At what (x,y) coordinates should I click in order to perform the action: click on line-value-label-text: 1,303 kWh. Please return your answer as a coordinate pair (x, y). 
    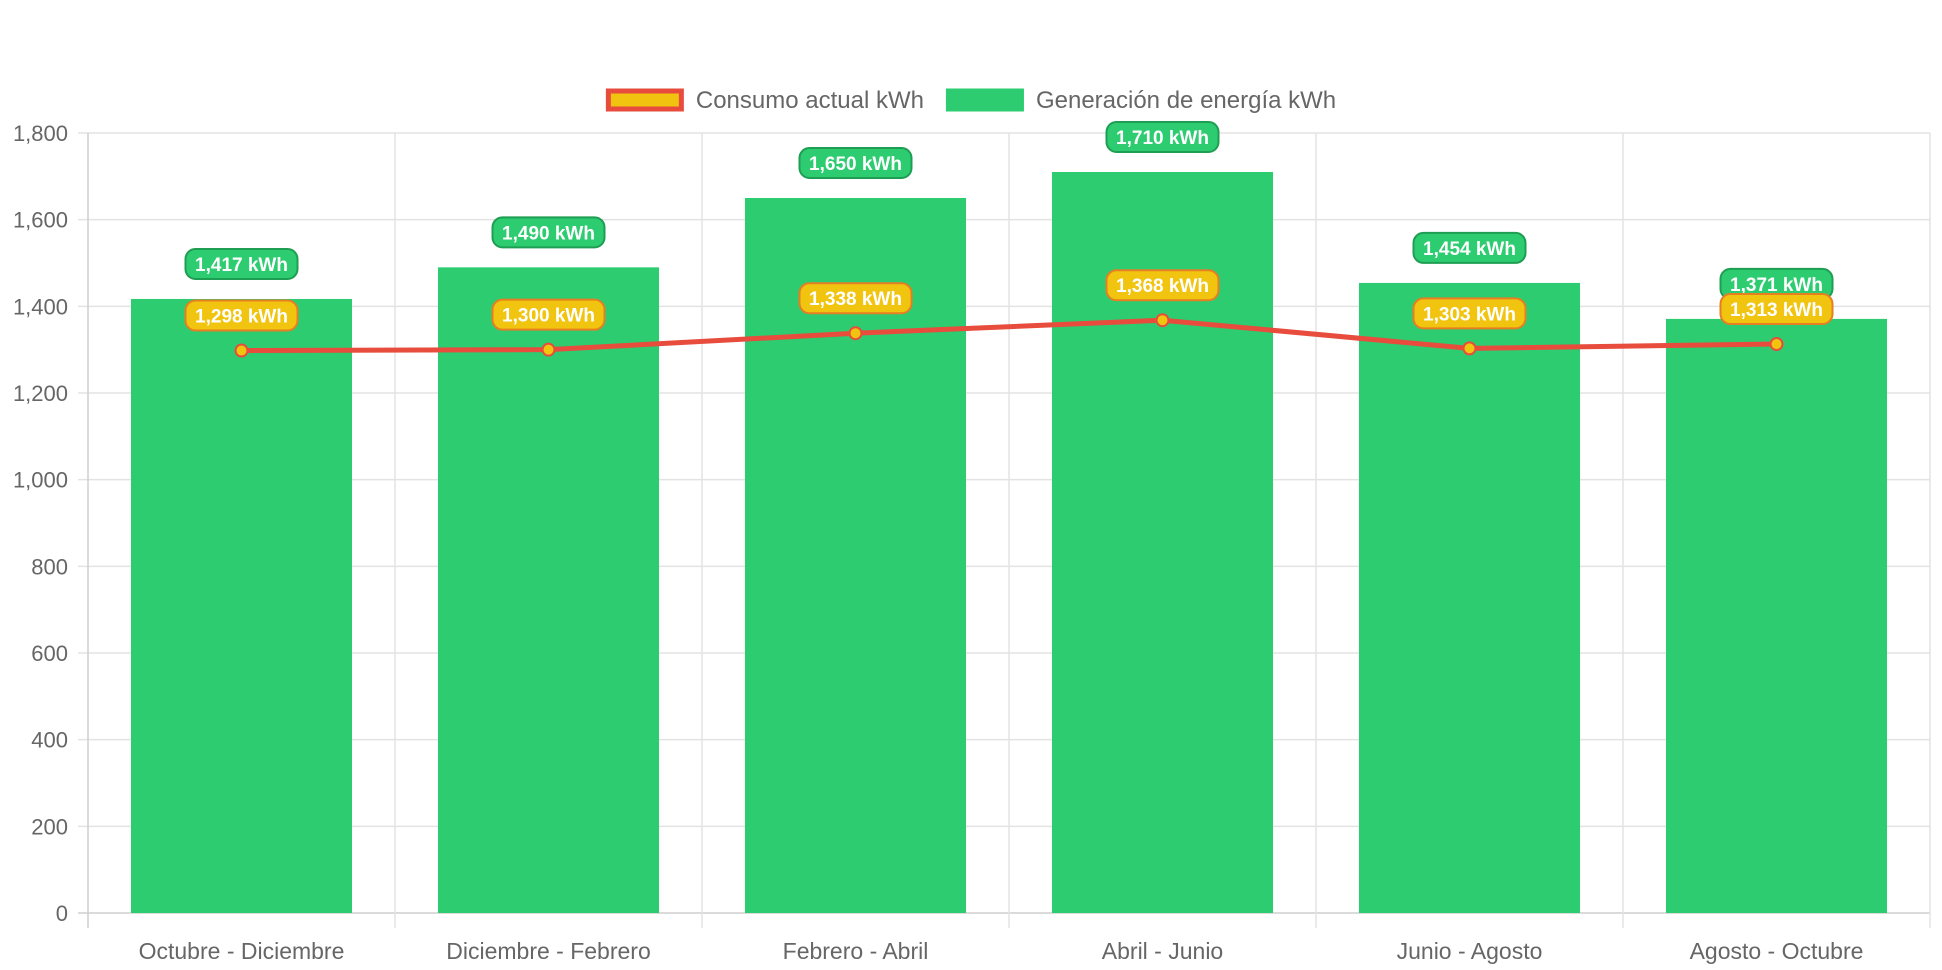
    Looking at the image, I should click on (1469, 314).